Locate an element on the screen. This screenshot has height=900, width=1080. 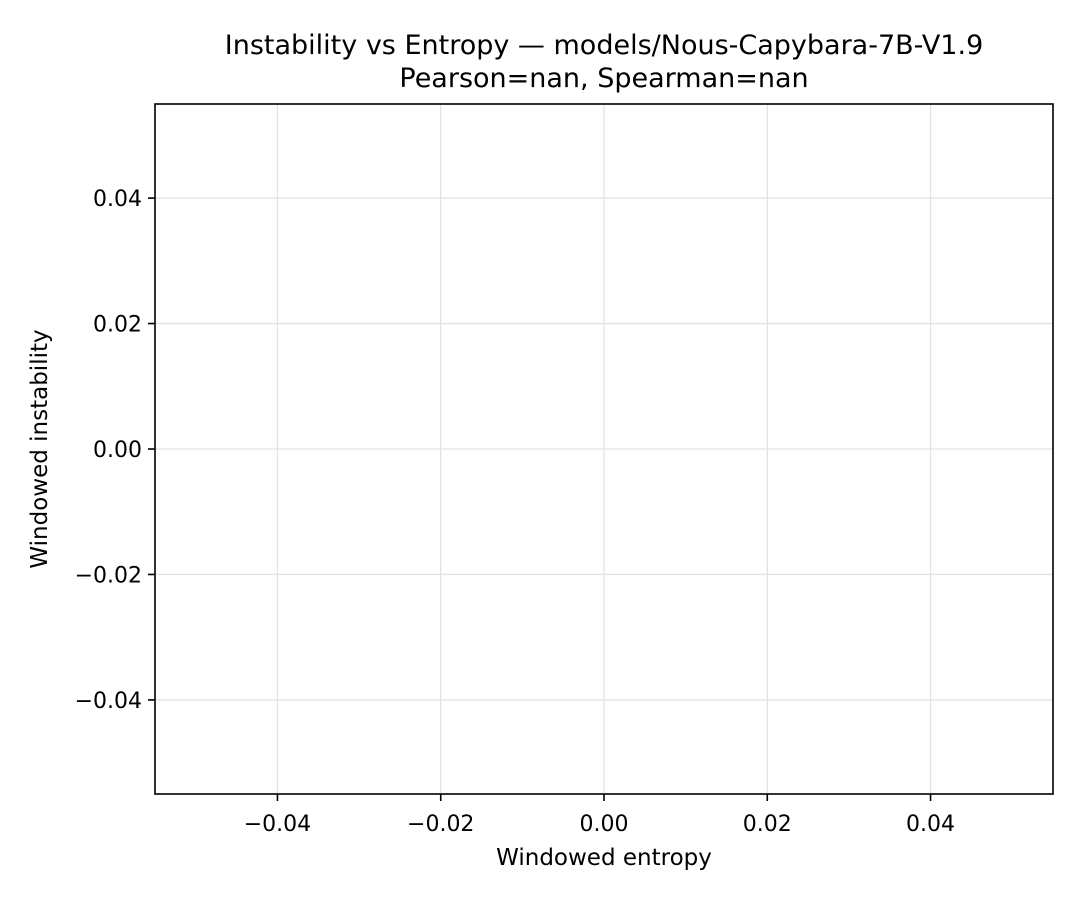
y-tick-label: −0.02 is located at coordinates (108, 575).